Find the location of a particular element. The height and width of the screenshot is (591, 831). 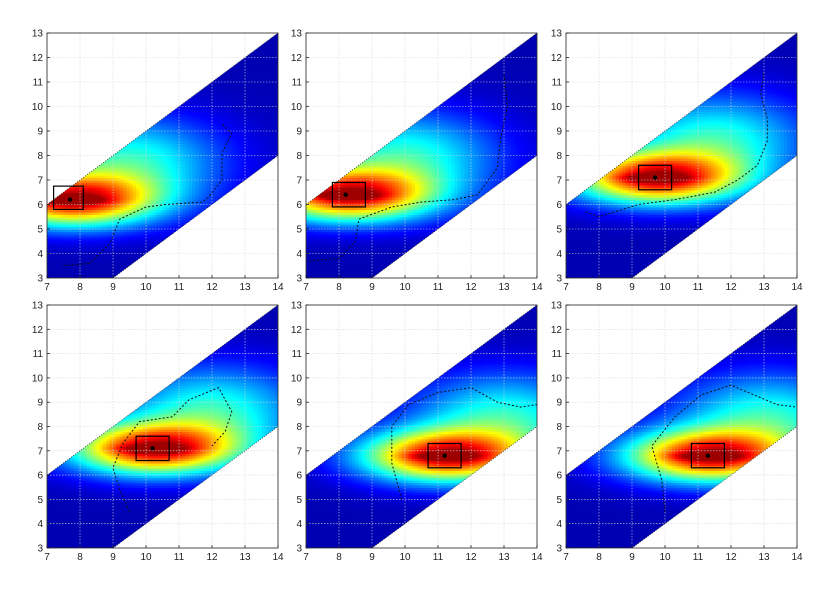

panel-4: 7 8 9 10 11 12 13 14 3 4 5 6 7 8 9 10 11 12 13 is located at coordinates (158, 432).